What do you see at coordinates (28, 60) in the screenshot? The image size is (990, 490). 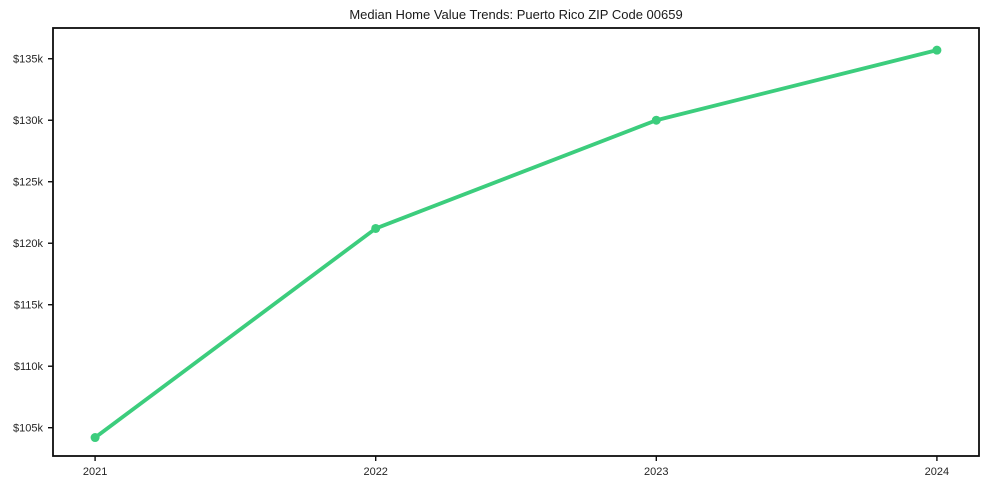 I see `y-tick-label: $135k` at bounding box center [28, 60].